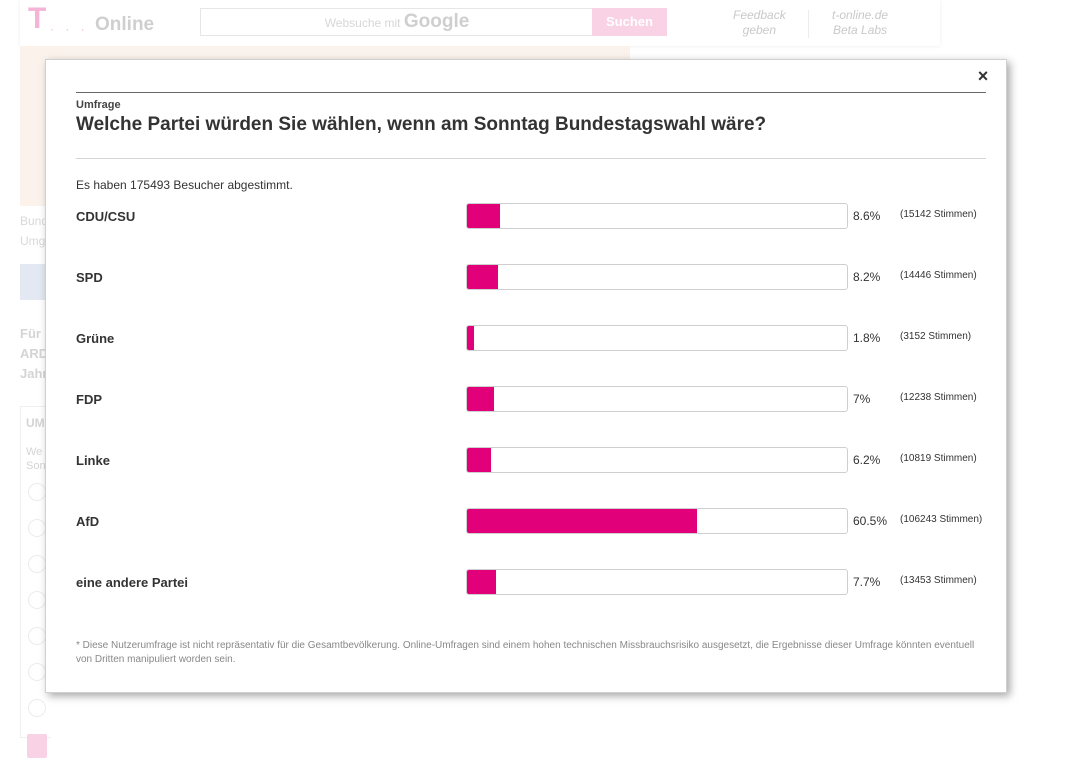 The width and height of the screenshot is (1087, 765). Describe the element at coordinates (629, 22) in the screenshot. I see `search-button: Suchen` at that location.